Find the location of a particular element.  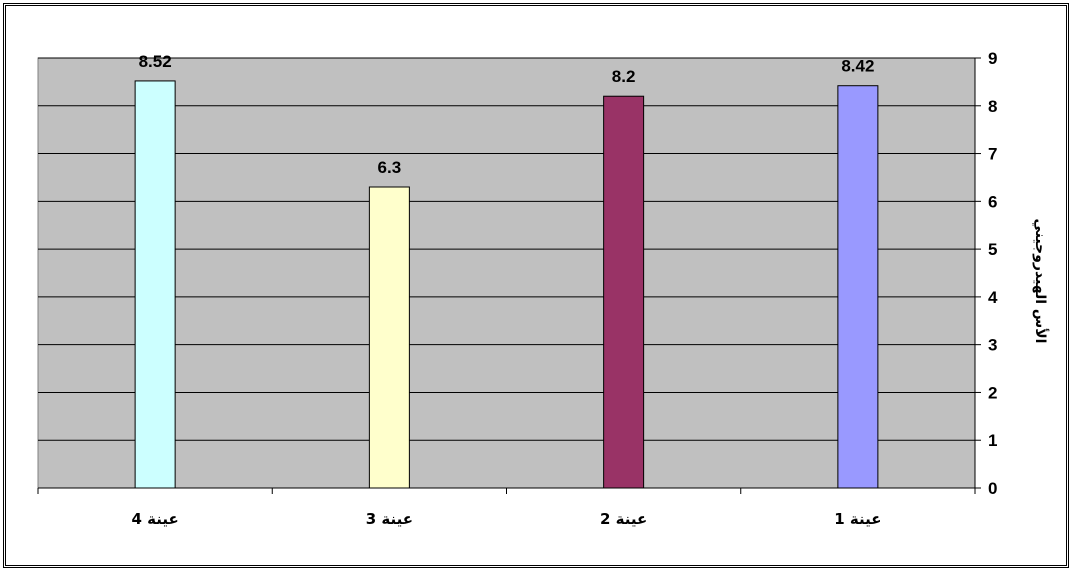

data-label: 8.42 is located at coordinates (857, 66).